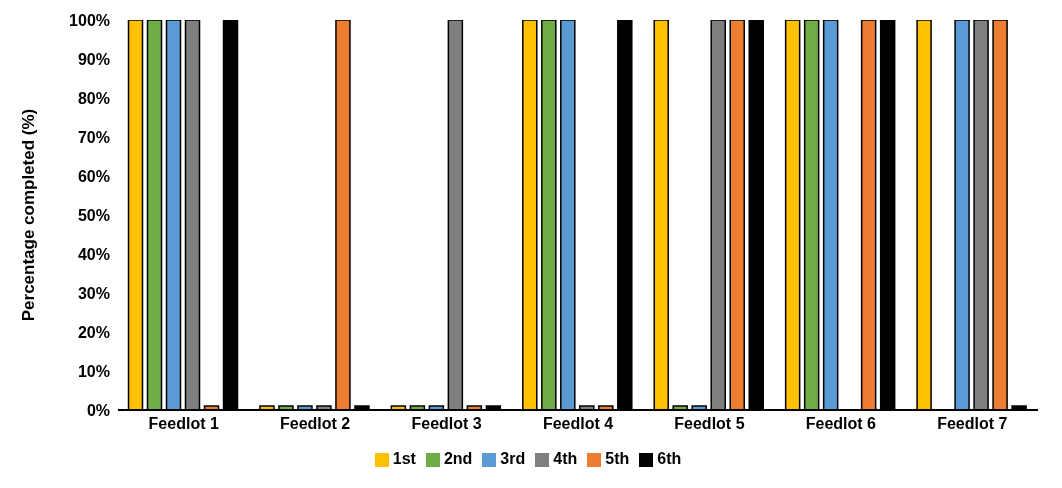 The height and width of the screenshot is (488, 1062). Describe the element at coordinates (93, 332) in the screenshot. I see `y-tick-label: 20%` at that location.